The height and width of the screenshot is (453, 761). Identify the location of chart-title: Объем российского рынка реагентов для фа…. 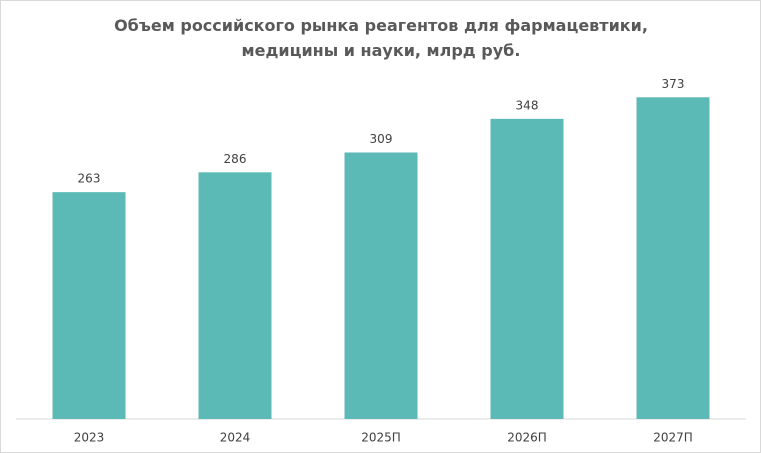
(381, 38).